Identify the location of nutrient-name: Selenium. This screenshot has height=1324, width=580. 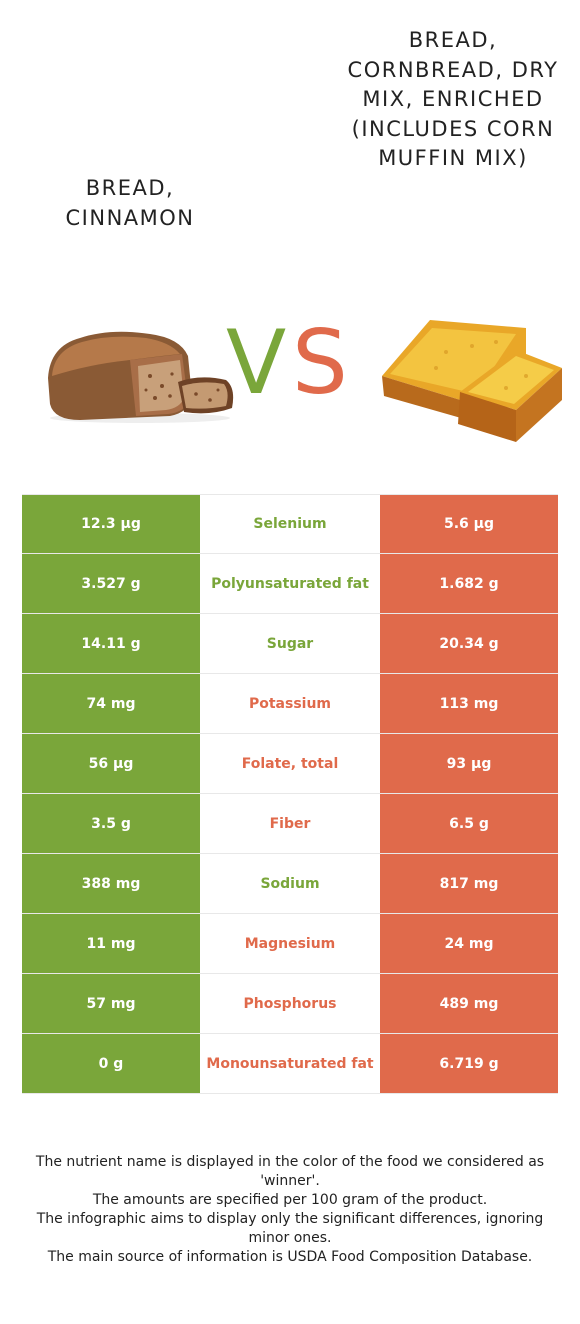
(290, 523).